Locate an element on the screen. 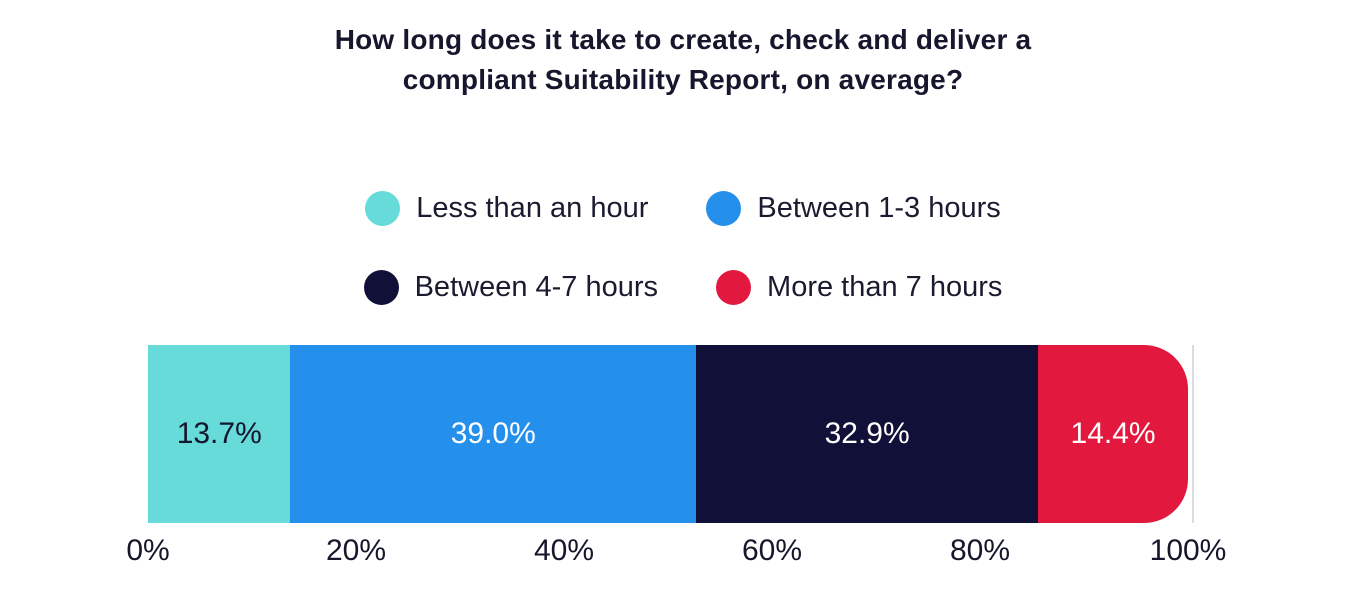 The width and height of the screenshot is (1366, 590). bar-segment-between-1-3-hours: 39.0% is located at coordinates (493, 434).